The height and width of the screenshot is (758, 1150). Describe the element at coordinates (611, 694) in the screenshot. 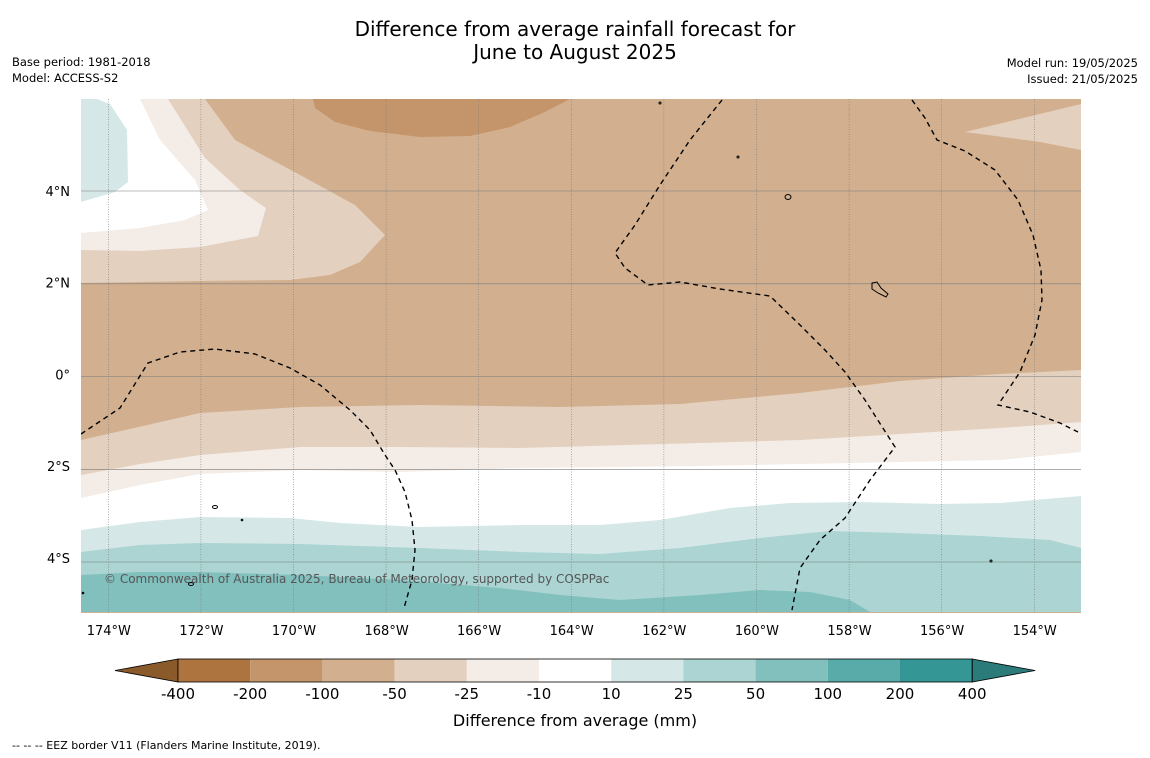

I see `colorbar-tick-label: 10` at that location.